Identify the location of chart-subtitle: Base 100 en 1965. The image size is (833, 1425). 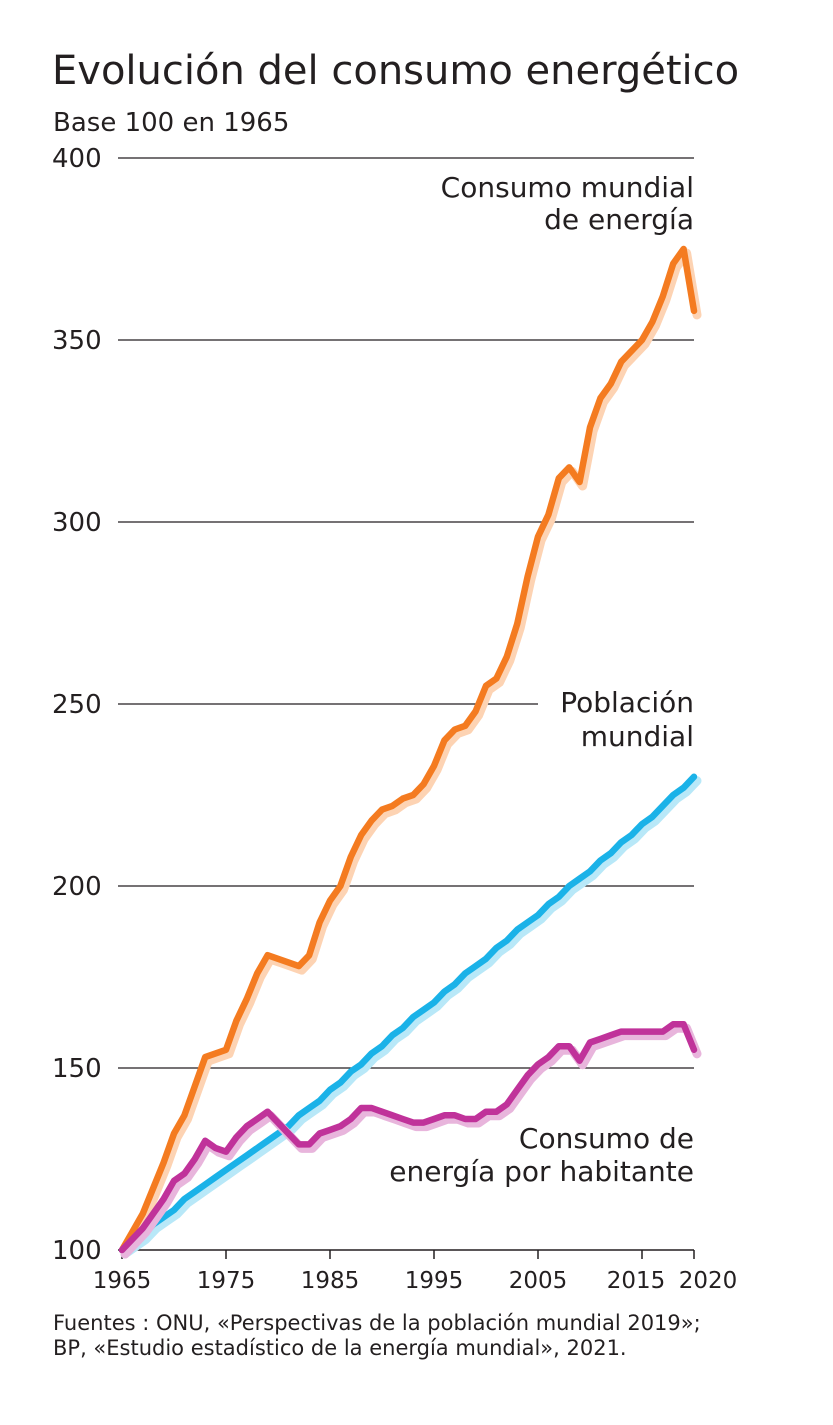
(171, 123).